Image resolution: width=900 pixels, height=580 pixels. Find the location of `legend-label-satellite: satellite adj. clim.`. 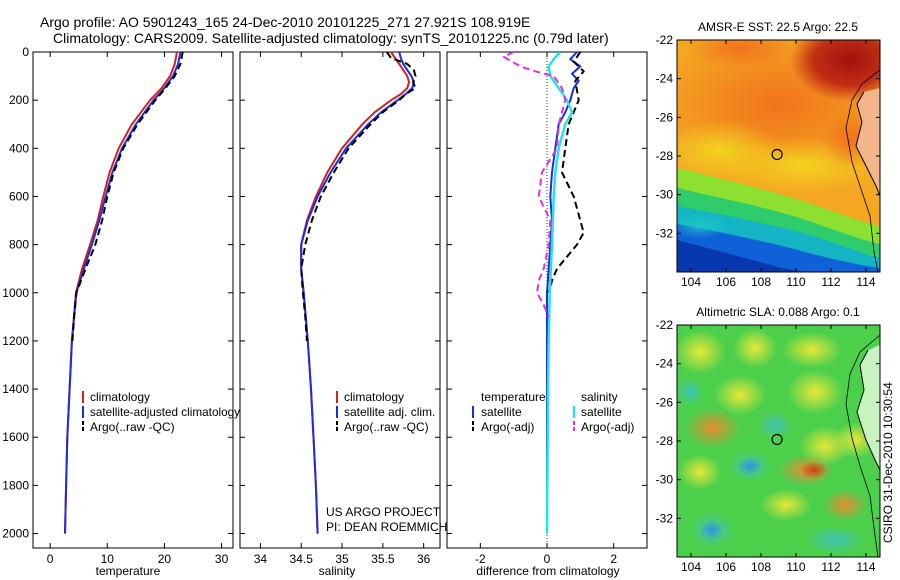

legend-label-satellite: satellite adj. clim. is located at coordinates (389, 412).